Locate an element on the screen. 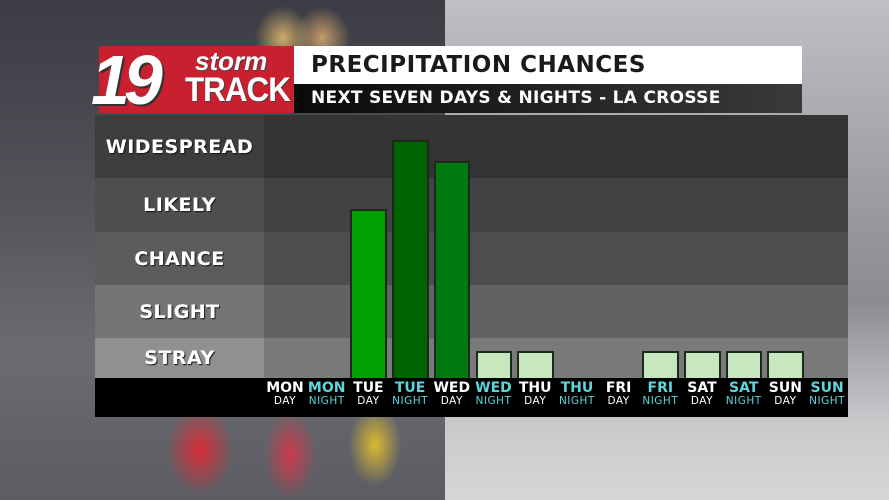 This screenshot has height=500, width=889. x-tick-wed-day: WED DAY is located at coordinates (452, 394).